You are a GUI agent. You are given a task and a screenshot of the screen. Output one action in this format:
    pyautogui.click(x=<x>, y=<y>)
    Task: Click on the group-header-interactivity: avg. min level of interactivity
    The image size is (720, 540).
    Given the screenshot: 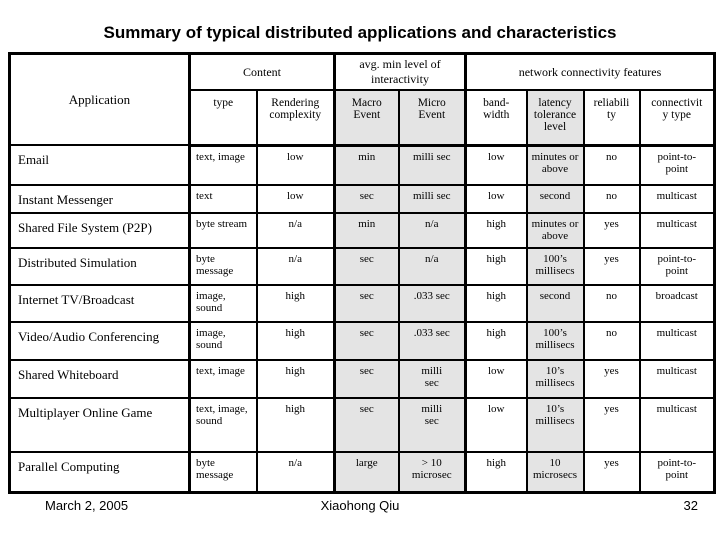 What is the action you would take?
    pyautogui.click(x=400, y=71)
    